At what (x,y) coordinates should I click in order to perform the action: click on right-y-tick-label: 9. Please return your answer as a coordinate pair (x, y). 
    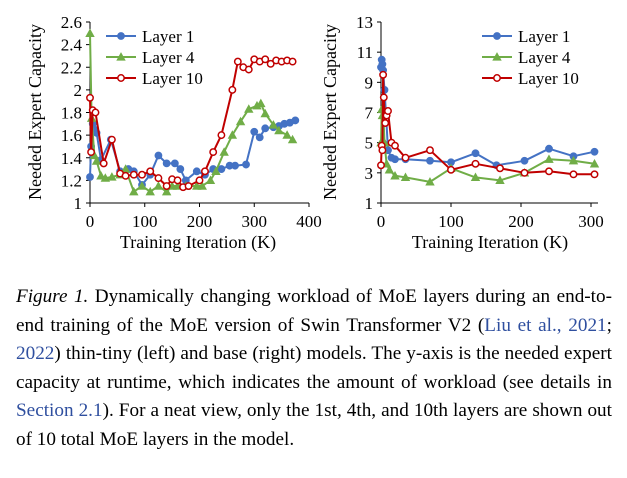
    Looking at the image, I should click on (369, 82).